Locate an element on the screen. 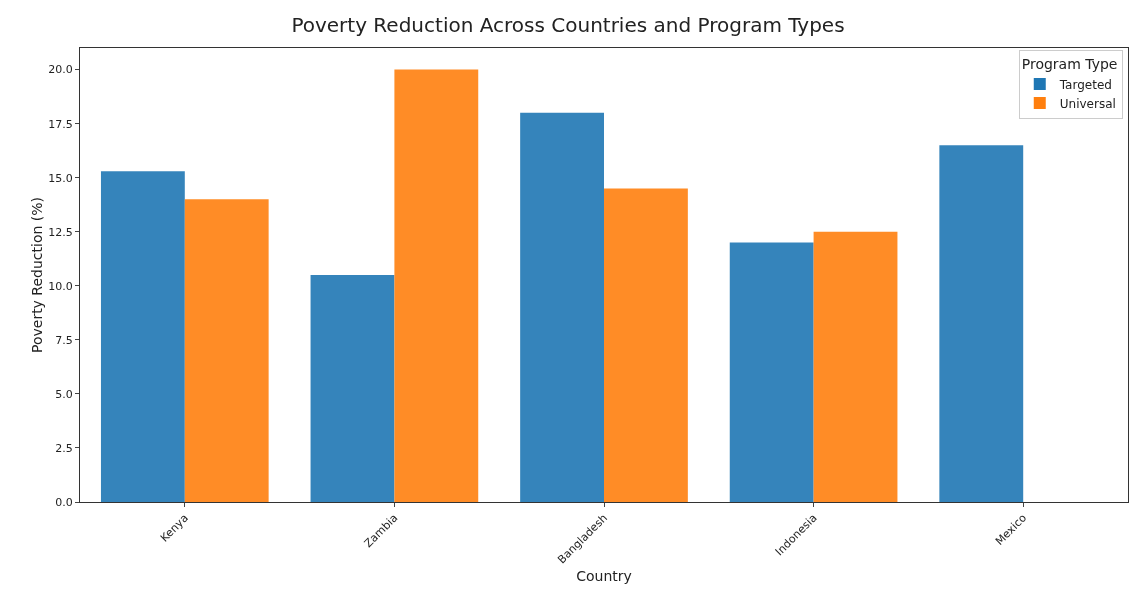 Image resolution: width=1136 pixels, height=612 pixels. y-tick-label: 20.0 is located at coordinates (60, 70).